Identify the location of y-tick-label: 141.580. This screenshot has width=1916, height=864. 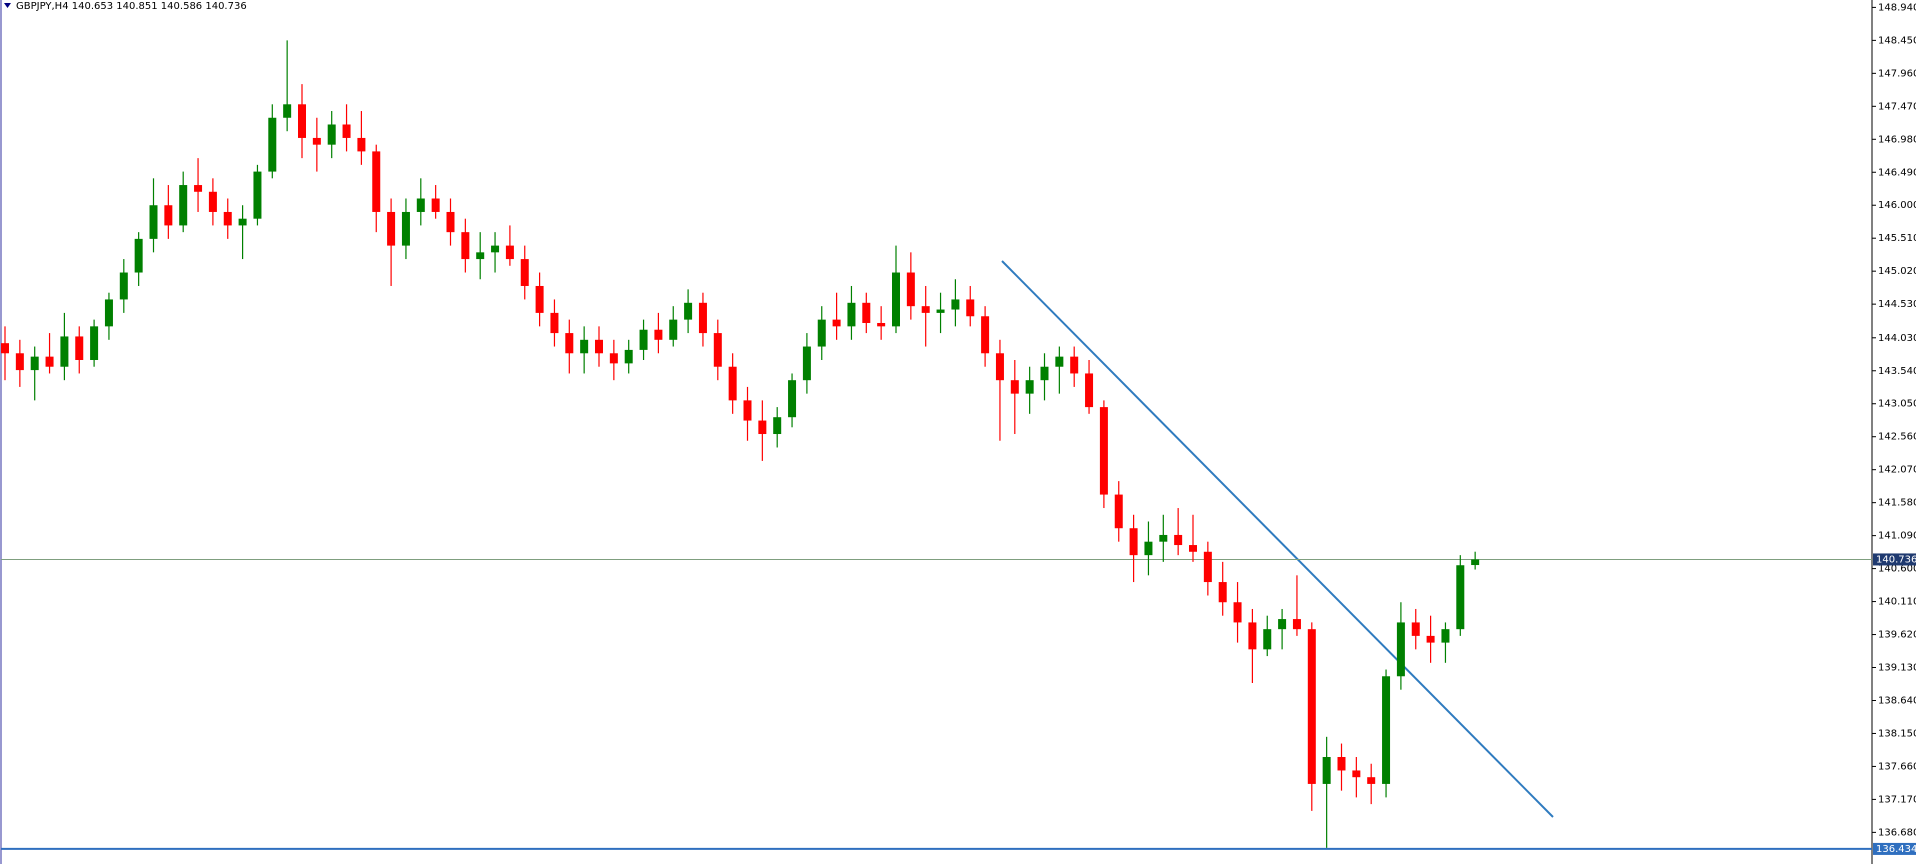
(1897, 503).